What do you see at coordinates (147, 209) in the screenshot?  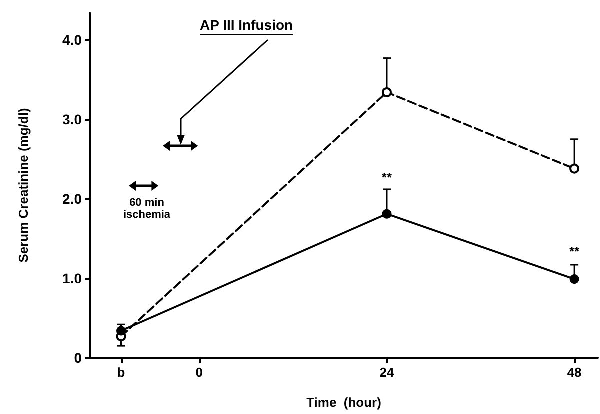 I see `annotation: 60 min ischemia` at bounding box center [147, 209].